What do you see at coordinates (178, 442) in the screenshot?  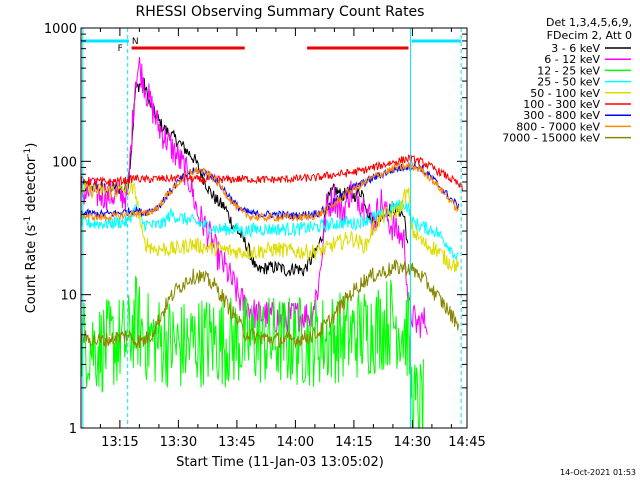 I see `x-tick-label-1: 13:30` at bounding box center [178, 442].